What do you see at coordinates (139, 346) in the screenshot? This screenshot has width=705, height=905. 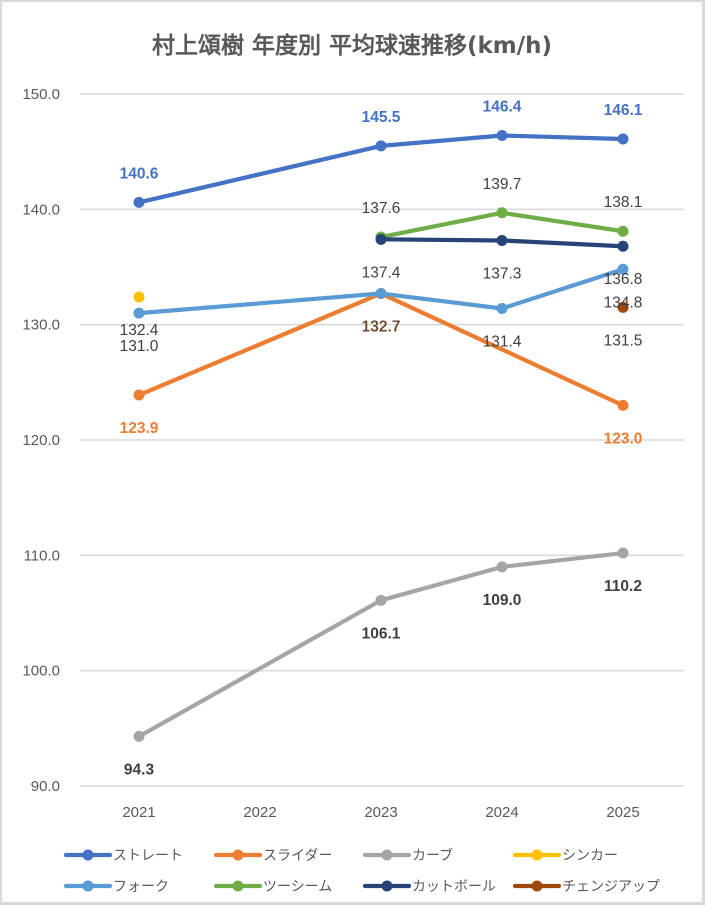 I see `data-label: 131.0` at bounding box center [139, 346].